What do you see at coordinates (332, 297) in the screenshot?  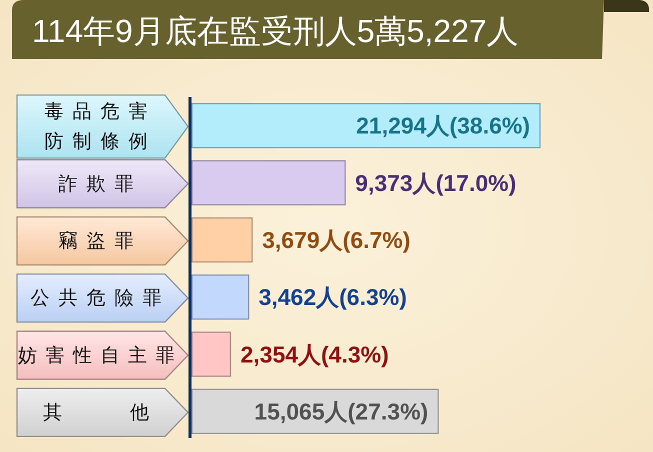 I see `data-label: 3,462人(6.3%)` at bounding box center [332, 297].